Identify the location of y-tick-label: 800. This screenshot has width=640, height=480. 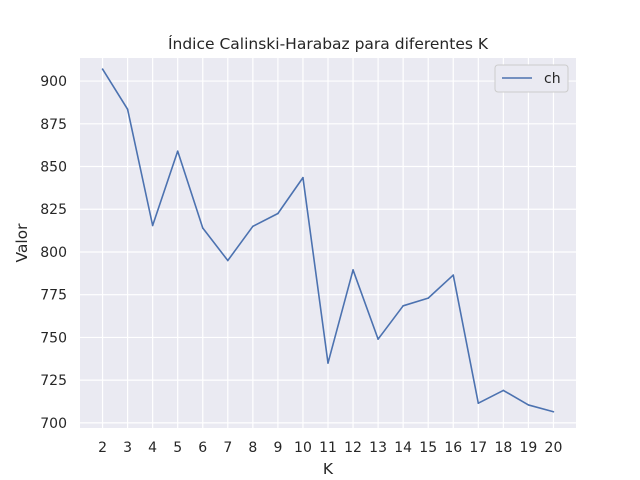
(53, 253).